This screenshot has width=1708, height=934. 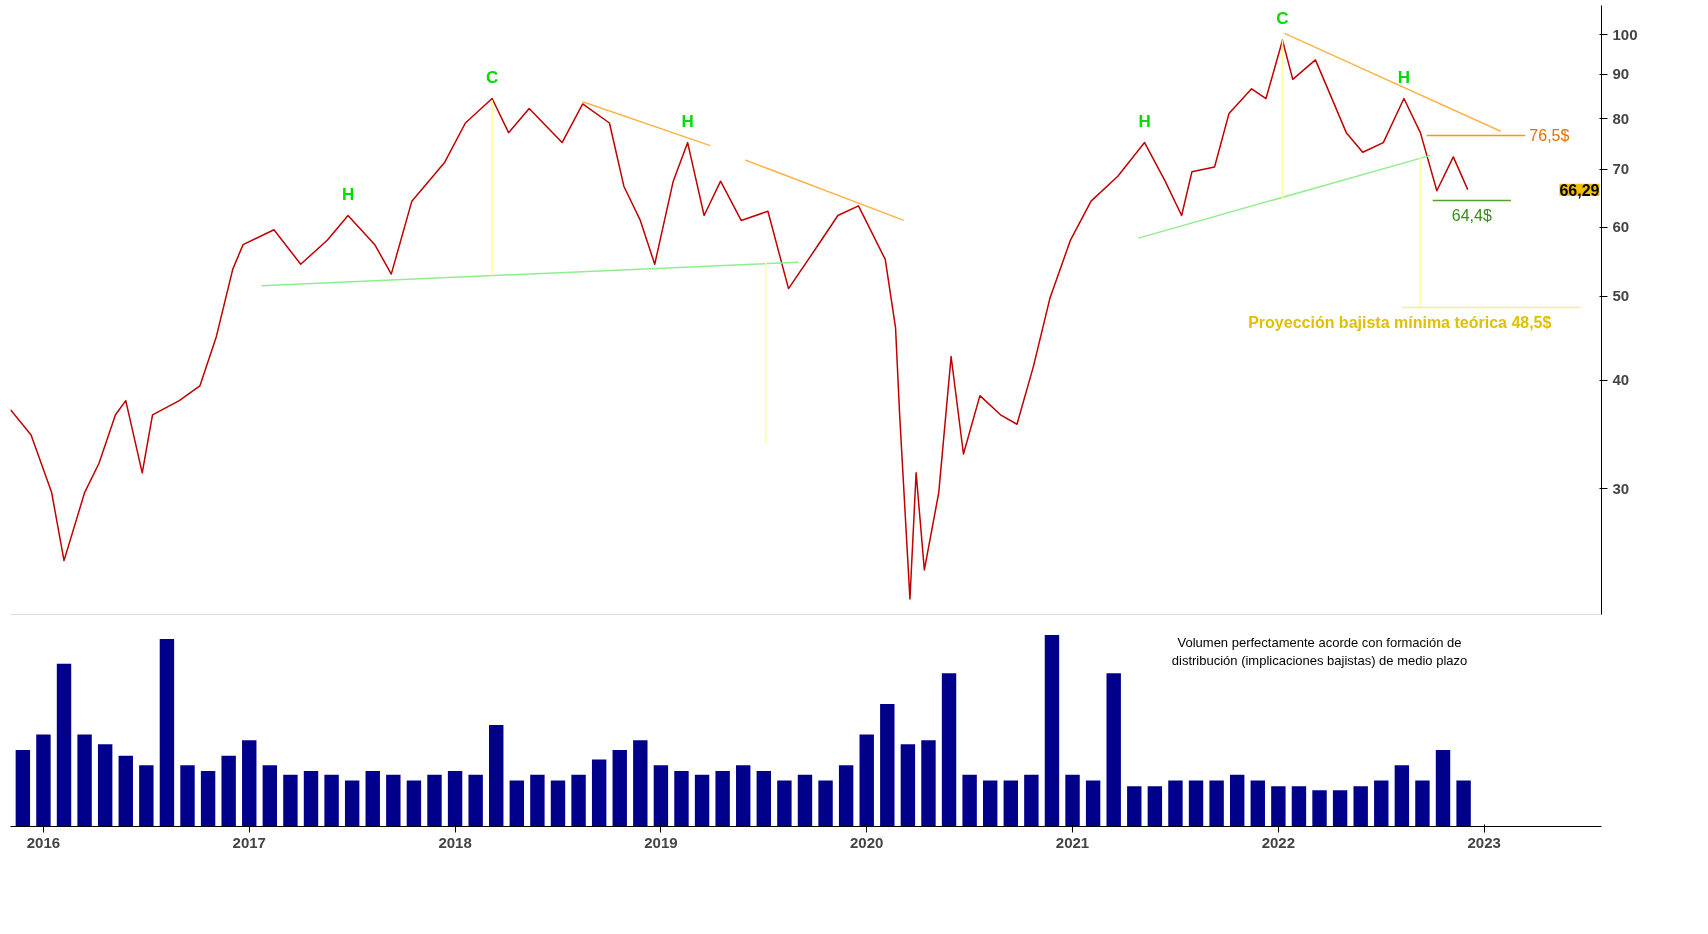 What do you see at coordinates (1400, 322) in the screenshot?
I see `annotation: Proyección bajista mínima teórica 48,5$` at bounding box center [1400, 322].